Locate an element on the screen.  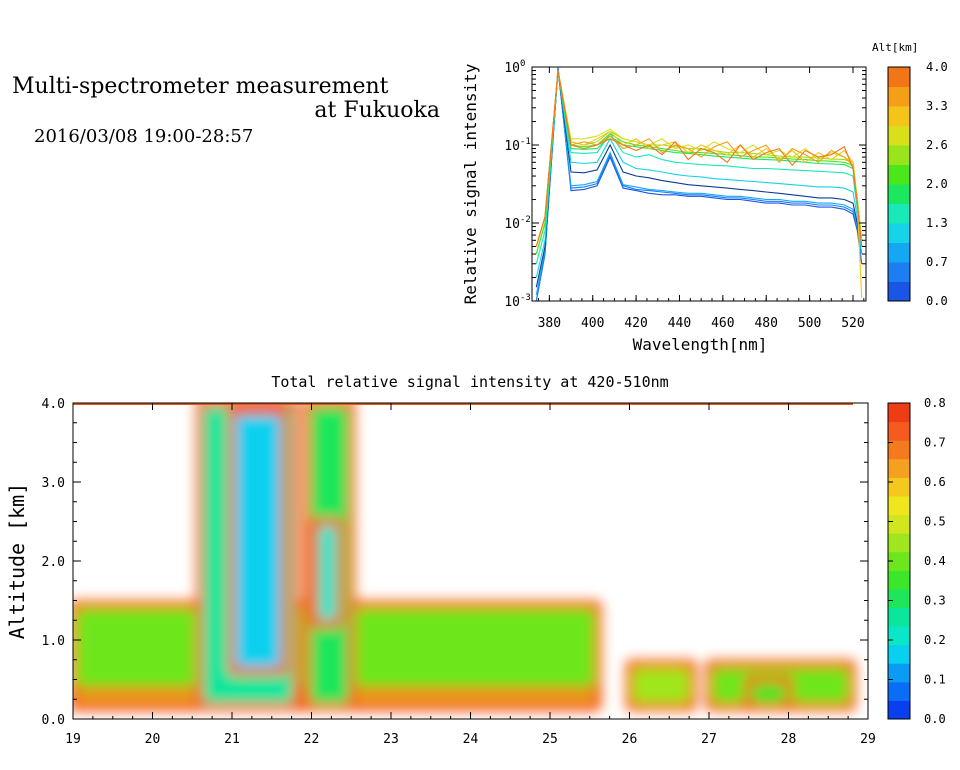
altitude-colorbar-label: 1.3 is located at coordinates (937, 223).